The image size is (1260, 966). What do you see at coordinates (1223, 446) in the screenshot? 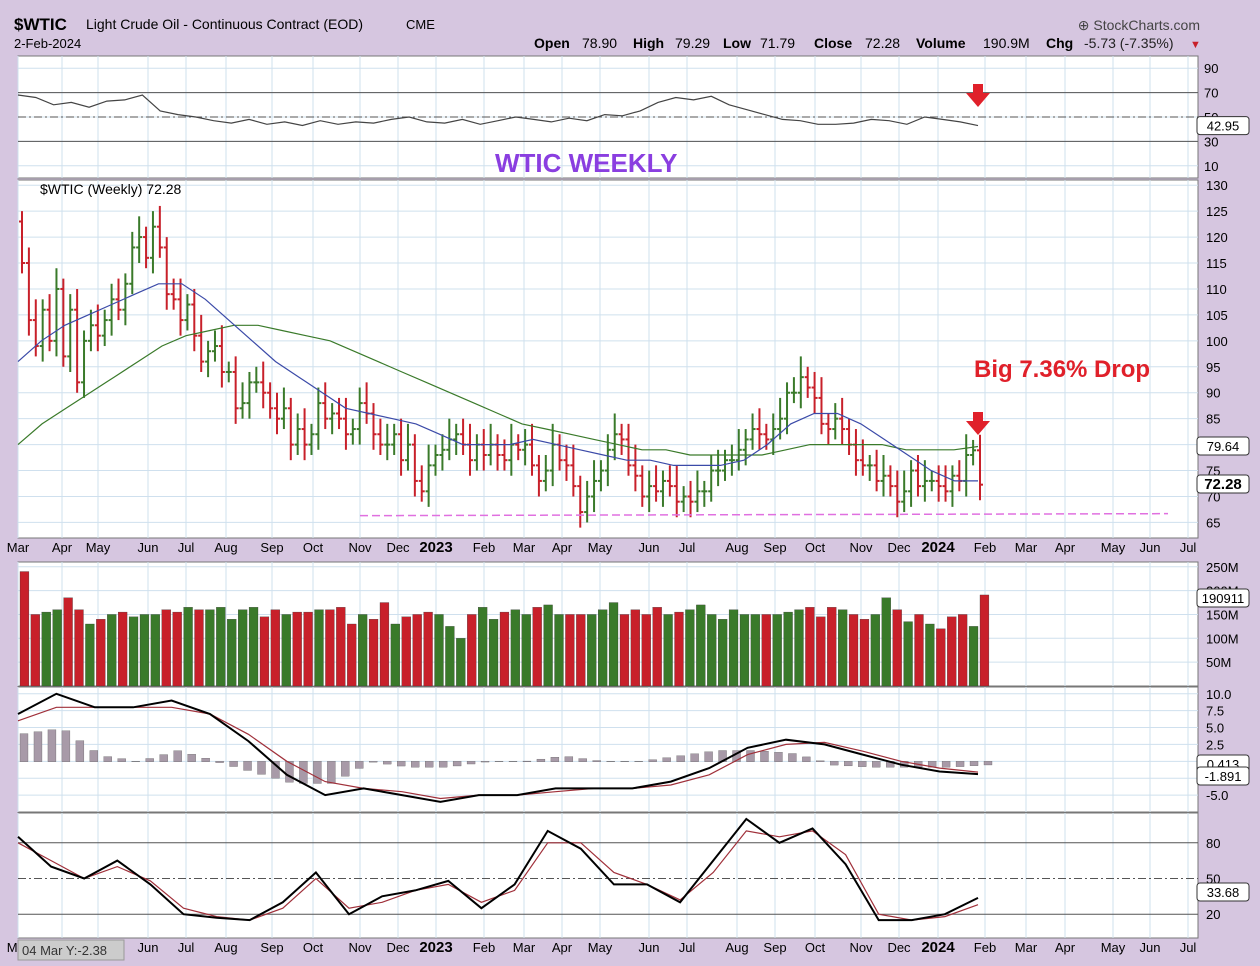
I see `ma-value-tag-box` at bounding box center [1223, 446].